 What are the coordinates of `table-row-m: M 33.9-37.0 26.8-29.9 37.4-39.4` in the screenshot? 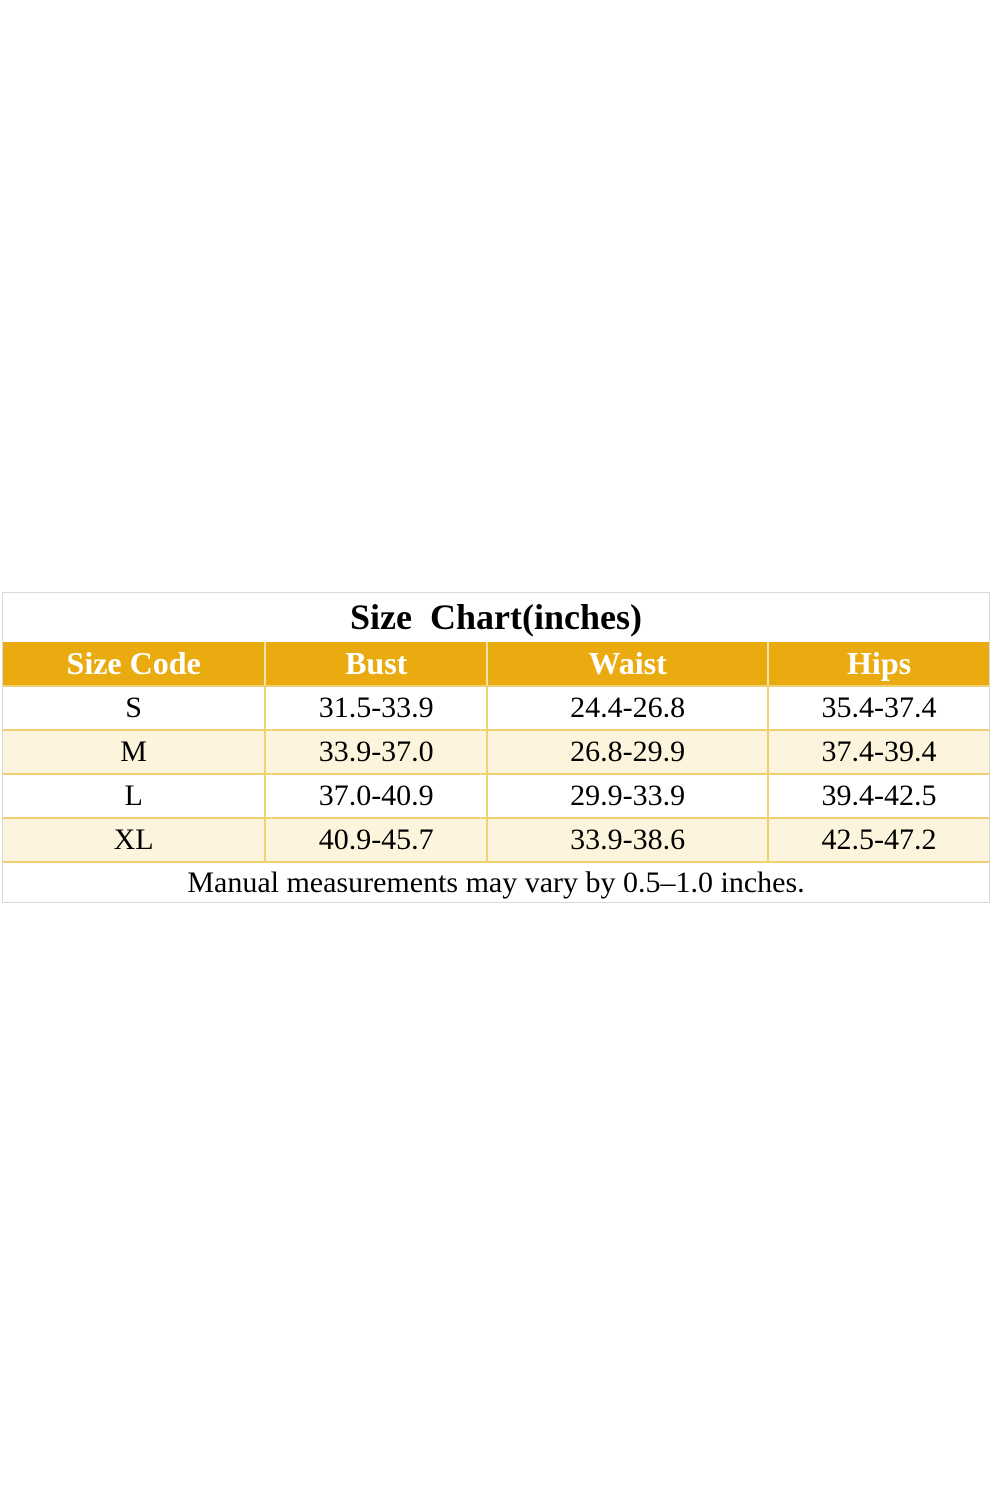 It's located at (496, 752).